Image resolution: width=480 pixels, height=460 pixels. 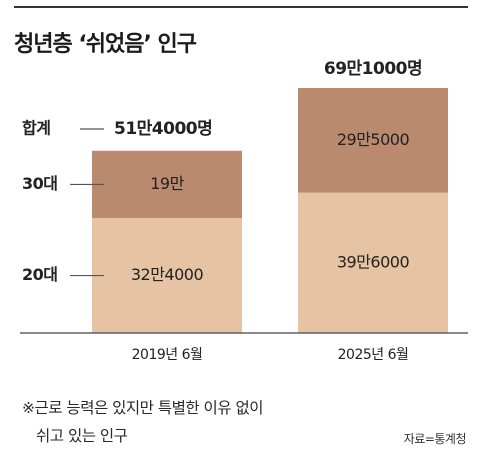 I want to click on data-label-20대-0: 32만4000, so click(x=167, y=274).